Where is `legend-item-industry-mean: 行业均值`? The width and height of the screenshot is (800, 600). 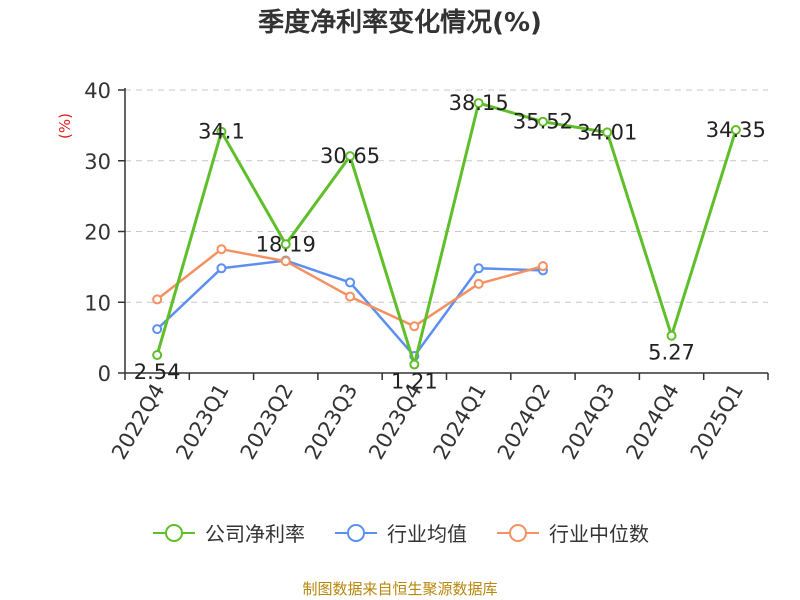 legend-item-industry-mean: 行业均值 is located at coordinates (400, 532).